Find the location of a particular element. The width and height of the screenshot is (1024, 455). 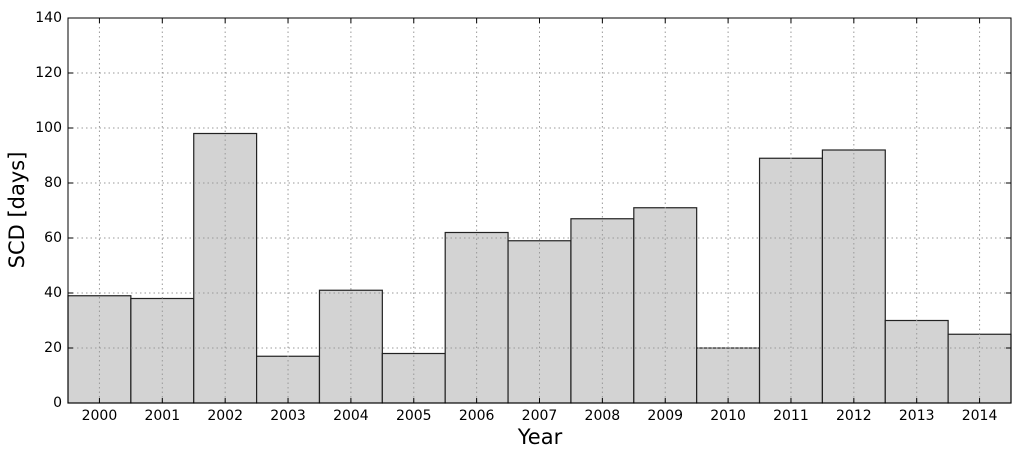

y-tick-label: 60 is located at coordinates (53, 238).